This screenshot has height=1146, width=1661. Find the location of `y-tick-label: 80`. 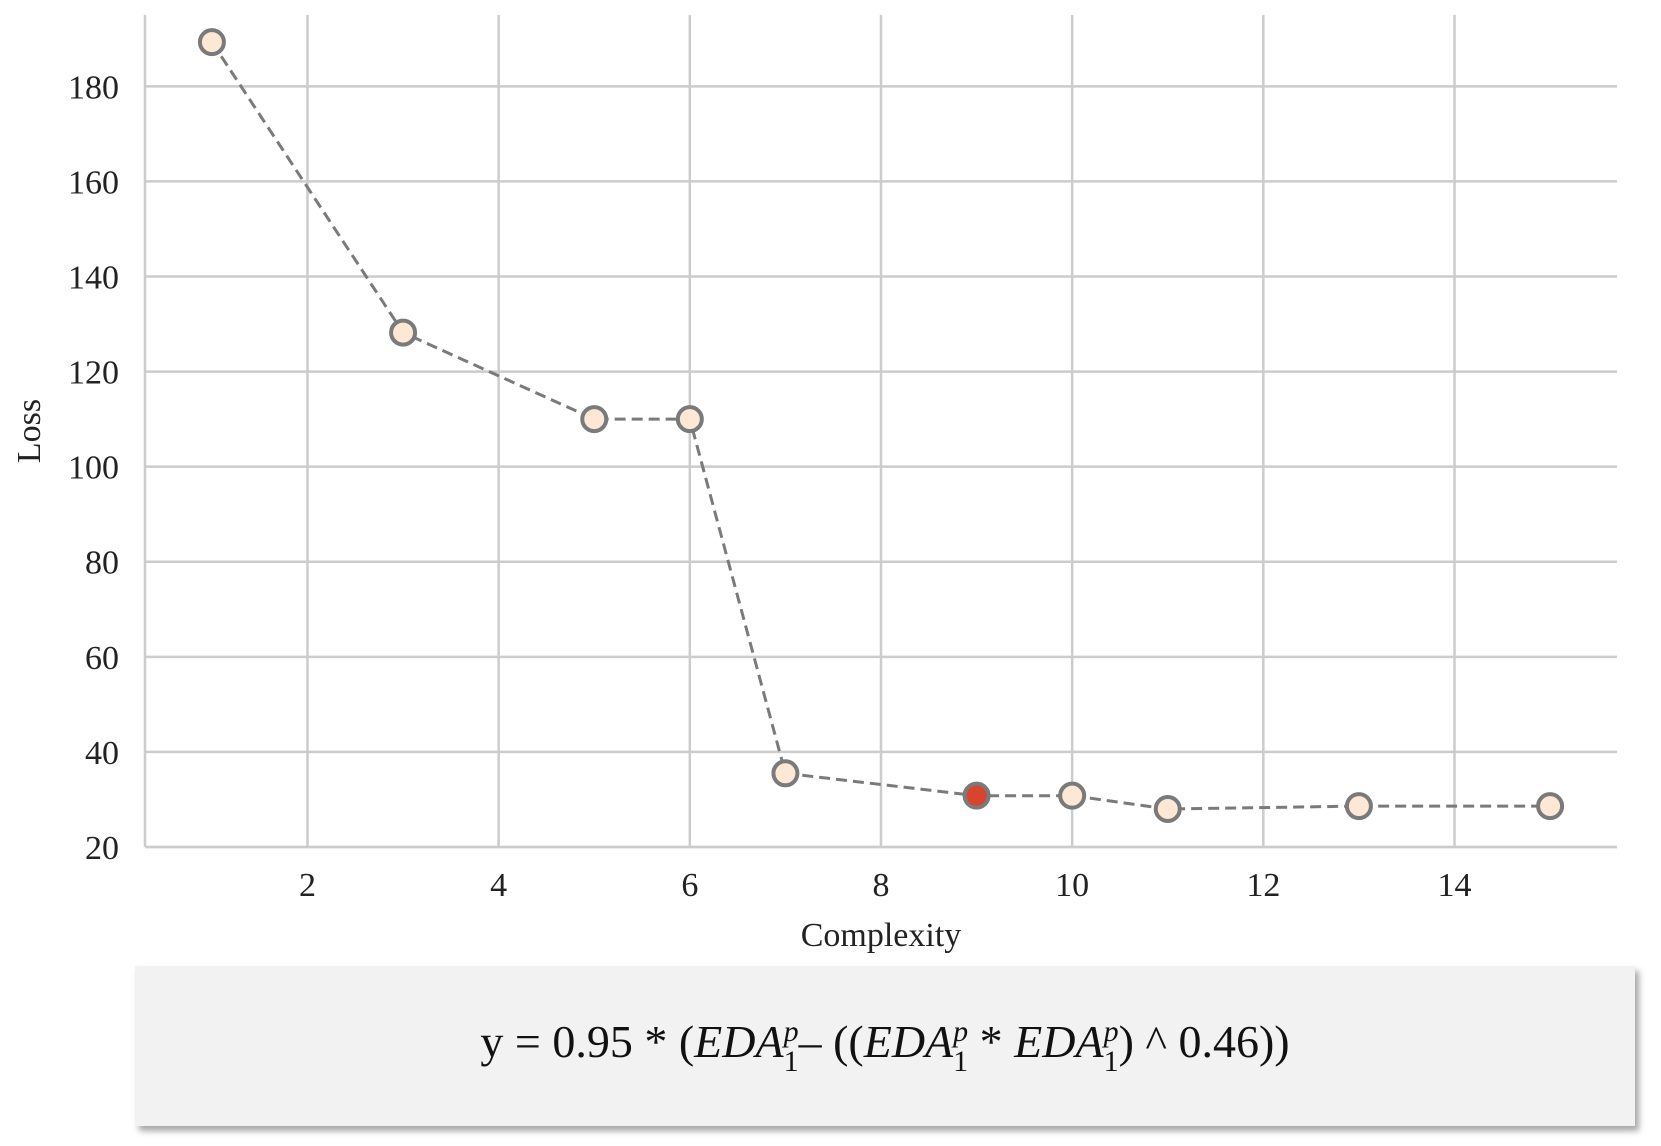

y-tick-label: 80 is located at coordinates (102, 563).